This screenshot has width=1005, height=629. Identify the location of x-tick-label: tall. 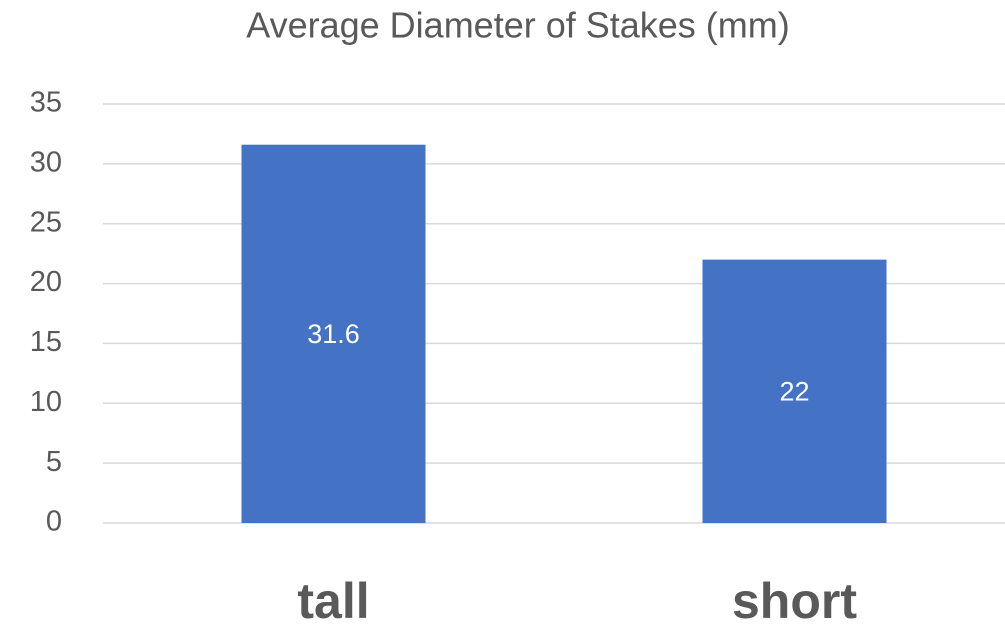
(333, 601).